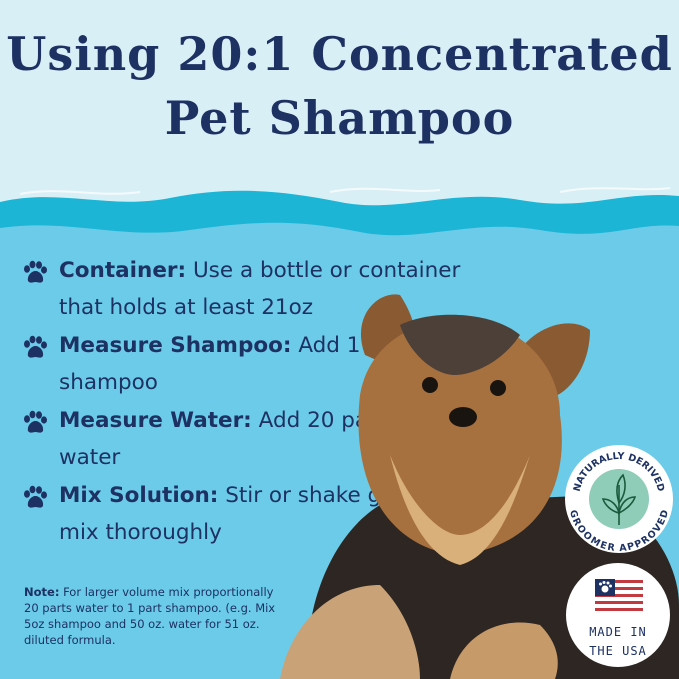  I want to click on leaf-icon, so click(619, 499).